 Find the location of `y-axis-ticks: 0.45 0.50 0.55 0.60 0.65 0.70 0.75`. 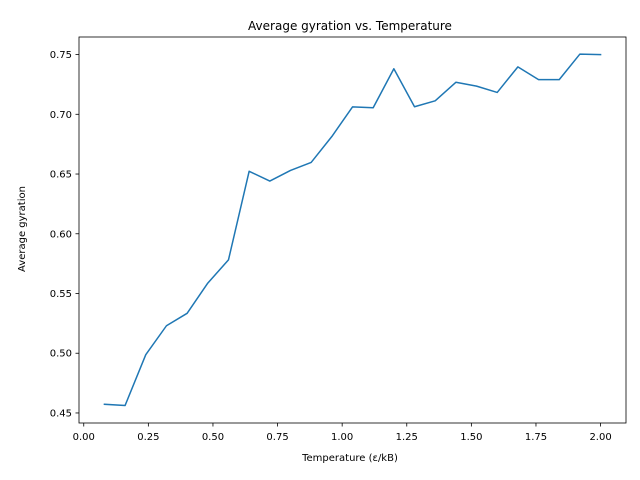

y-axis-ticks: 0.45 0.50 0.55 0.60 0.65 0.70 0.75 is located at coordinates (64, 234).